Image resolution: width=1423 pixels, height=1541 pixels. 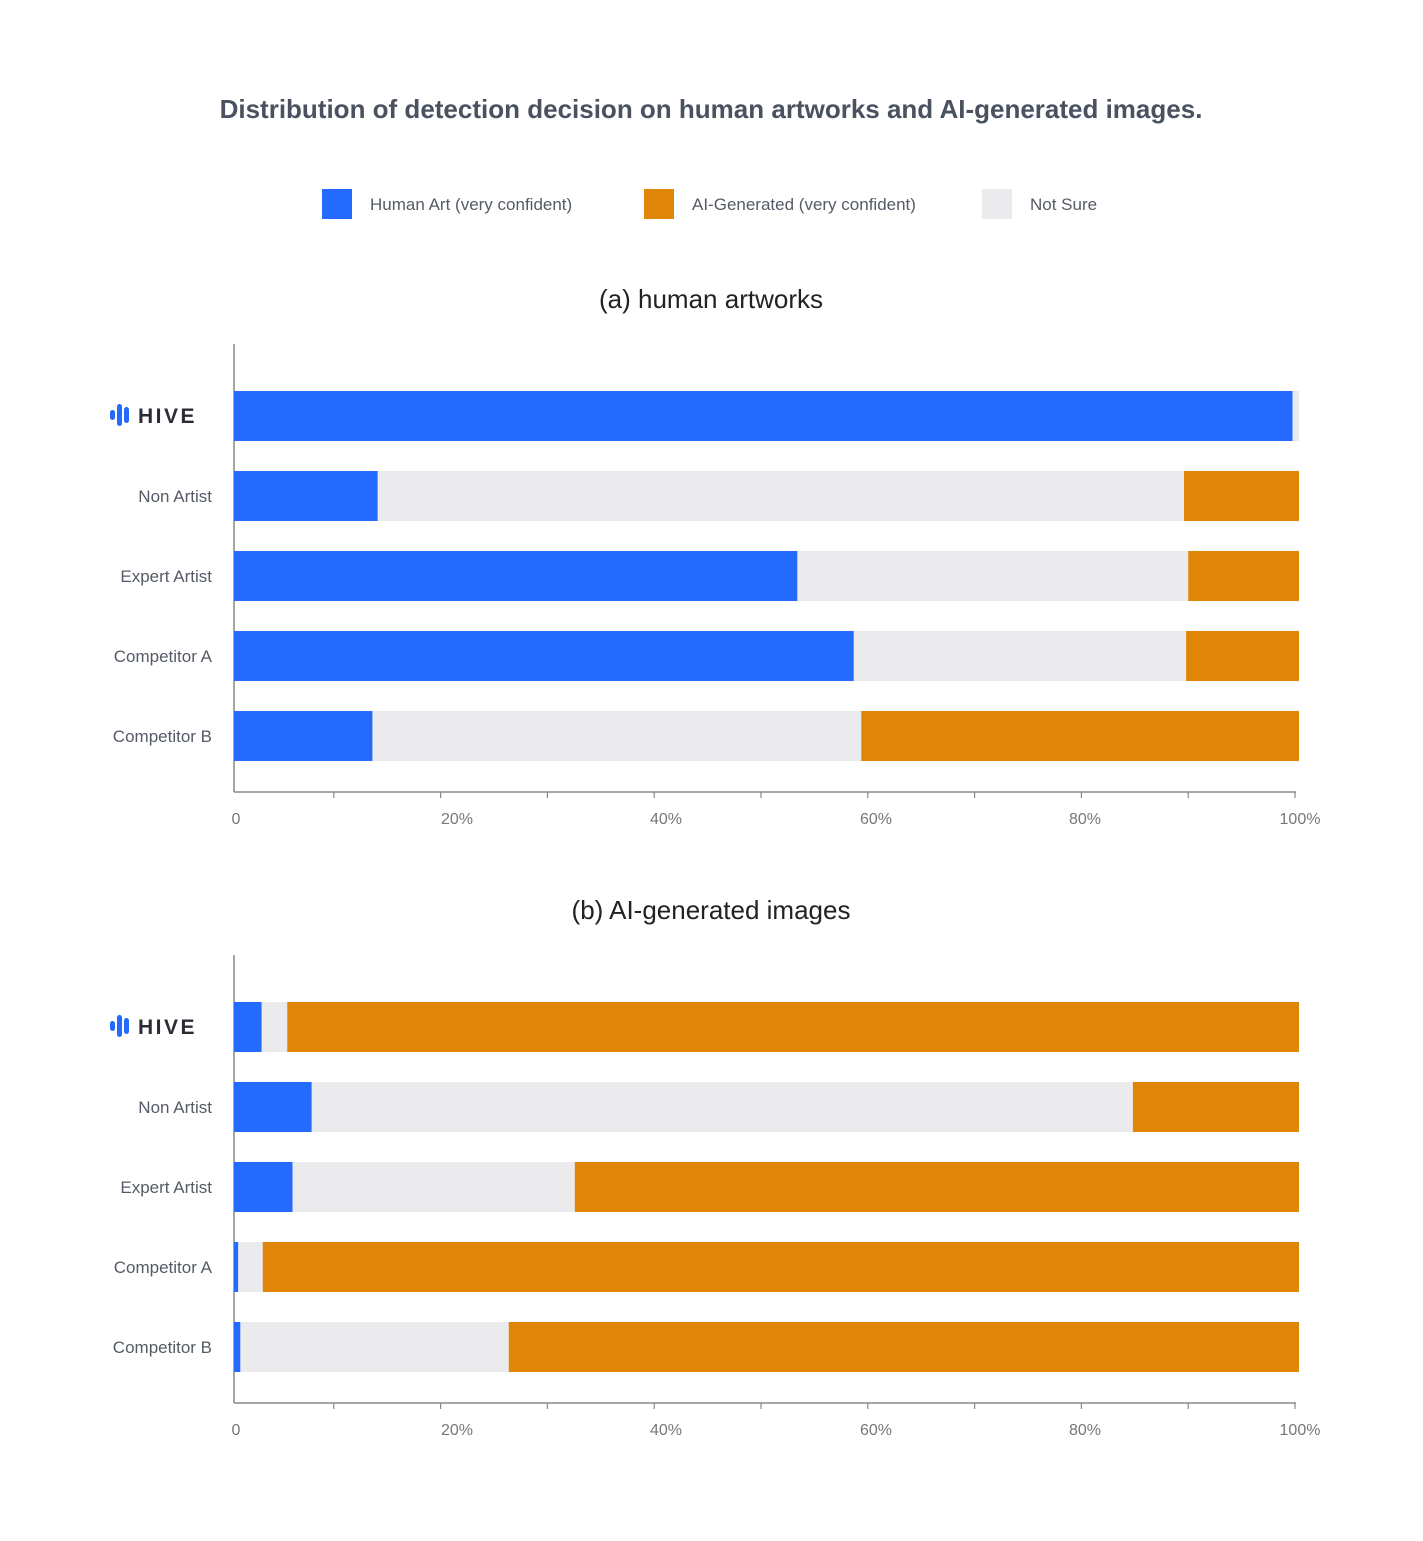 I want to click on panel-title: (b) AI-generated images, so click(x=711, y=910).